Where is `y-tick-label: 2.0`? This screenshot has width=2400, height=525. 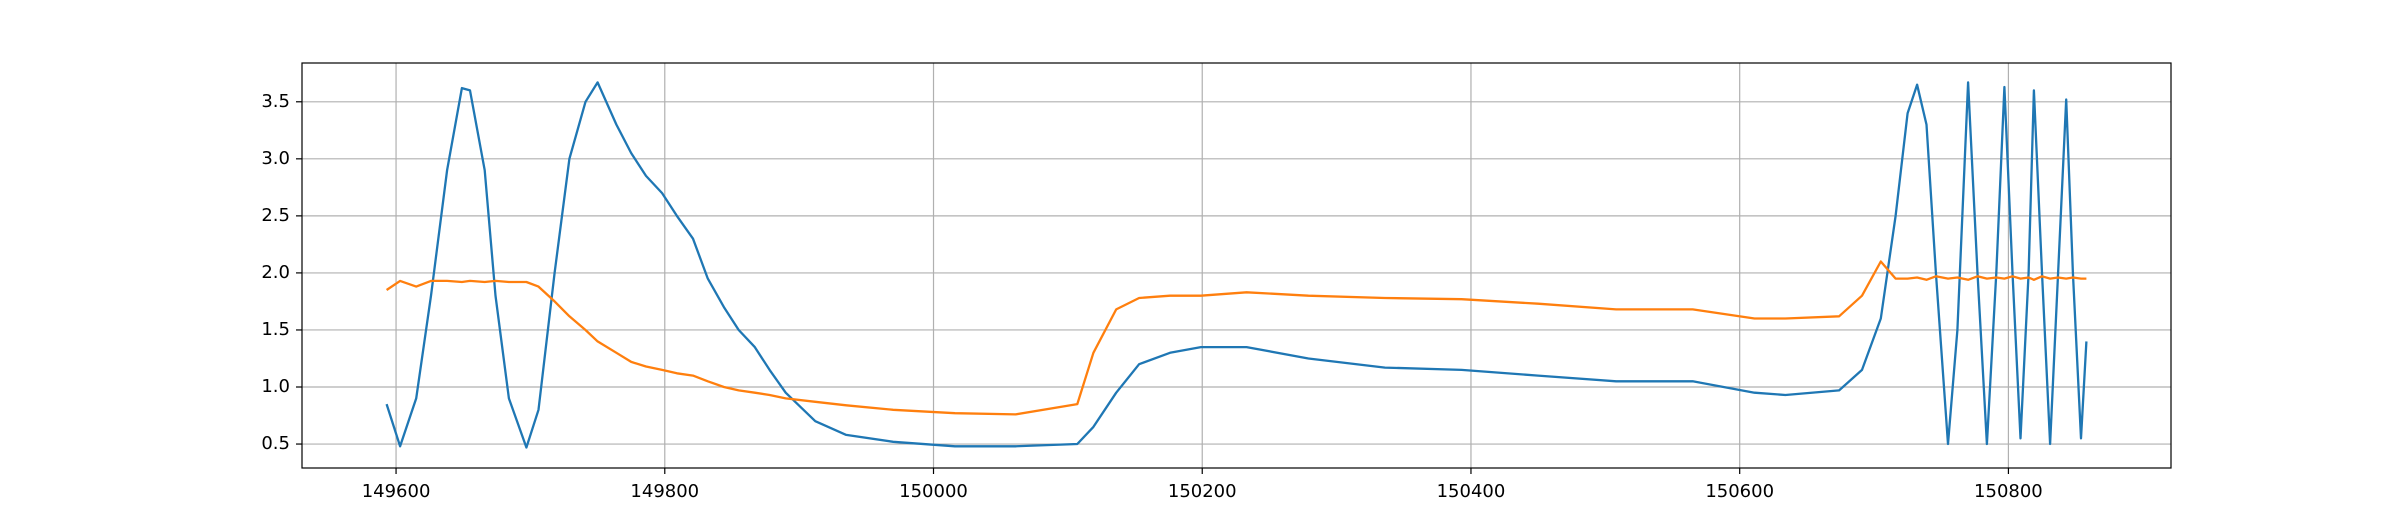
y-tick-label: 2.0 is located at coordinates (275, 272).